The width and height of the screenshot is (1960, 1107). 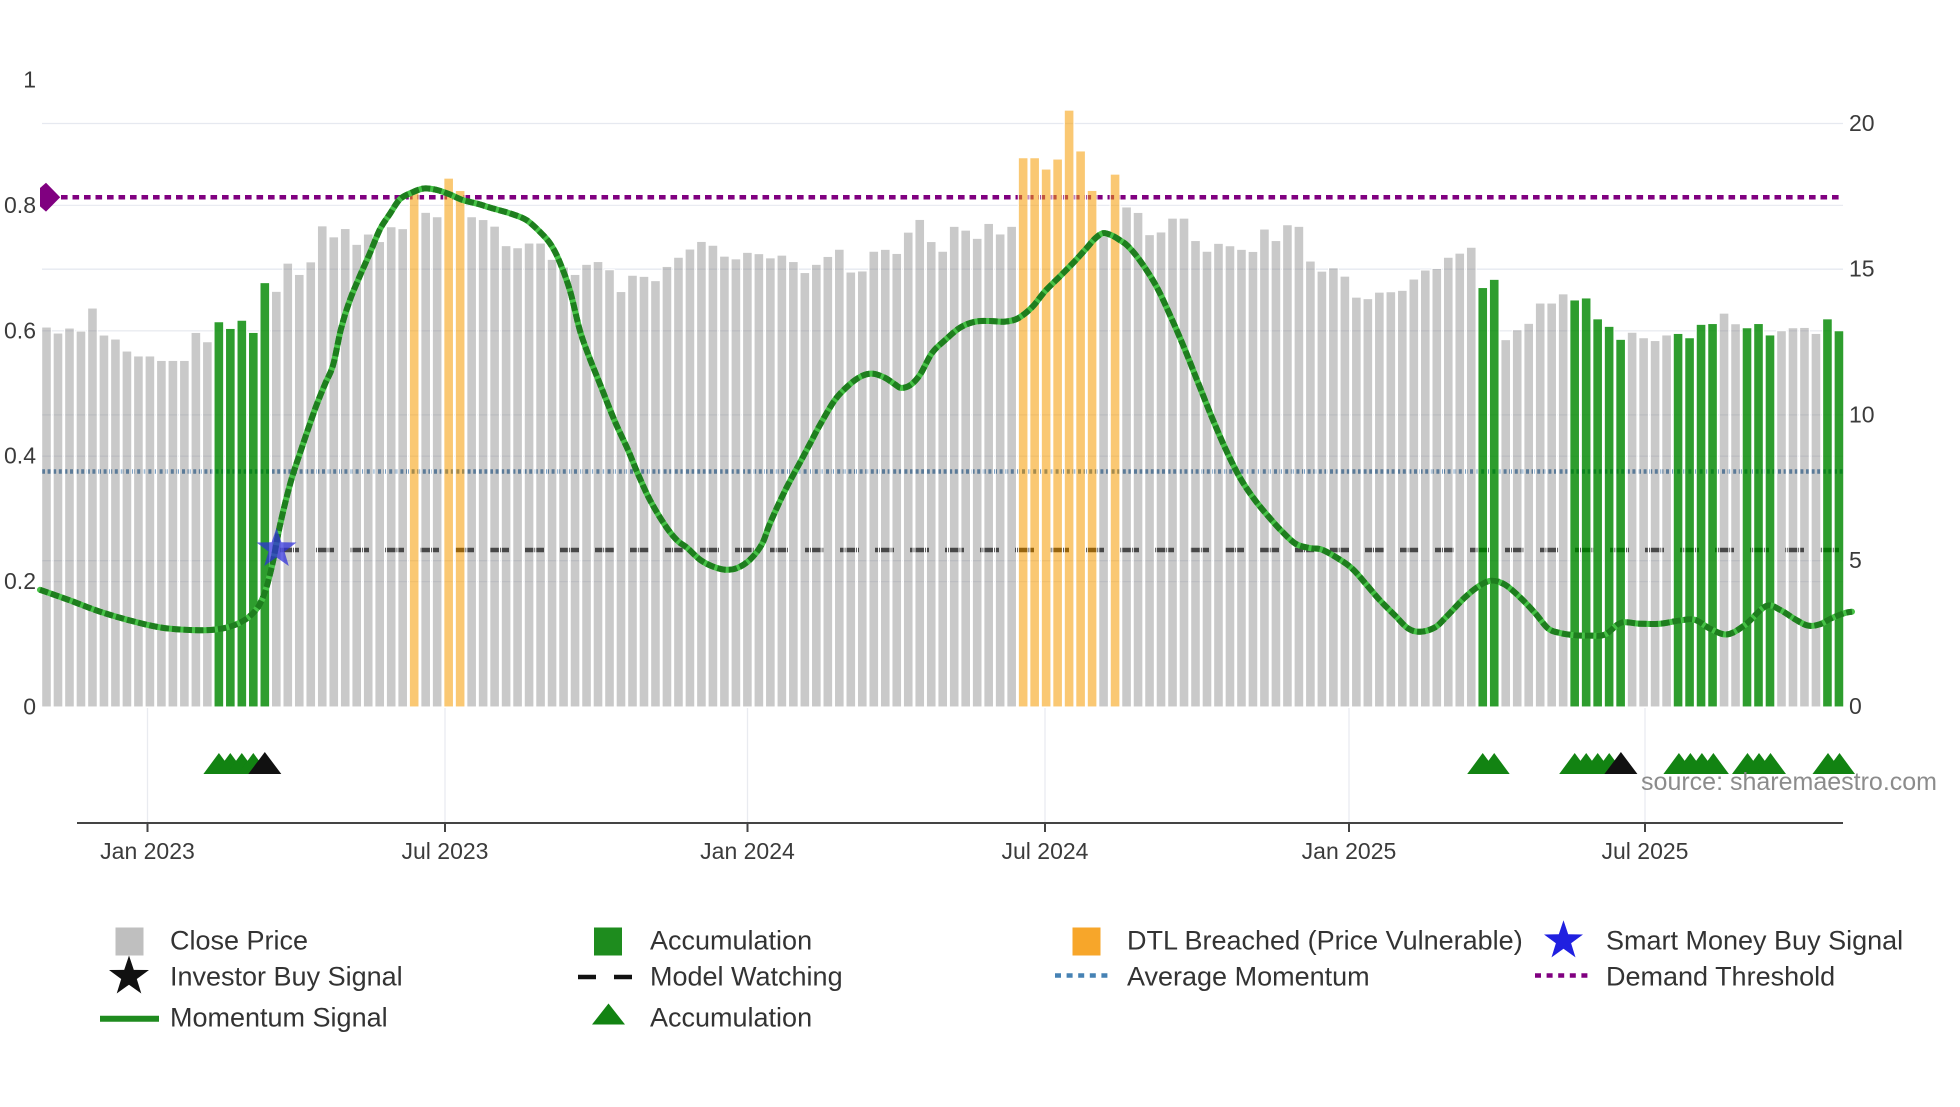 I want to click on svg-text: Demand Threshold, so click(x=1720, y=977).